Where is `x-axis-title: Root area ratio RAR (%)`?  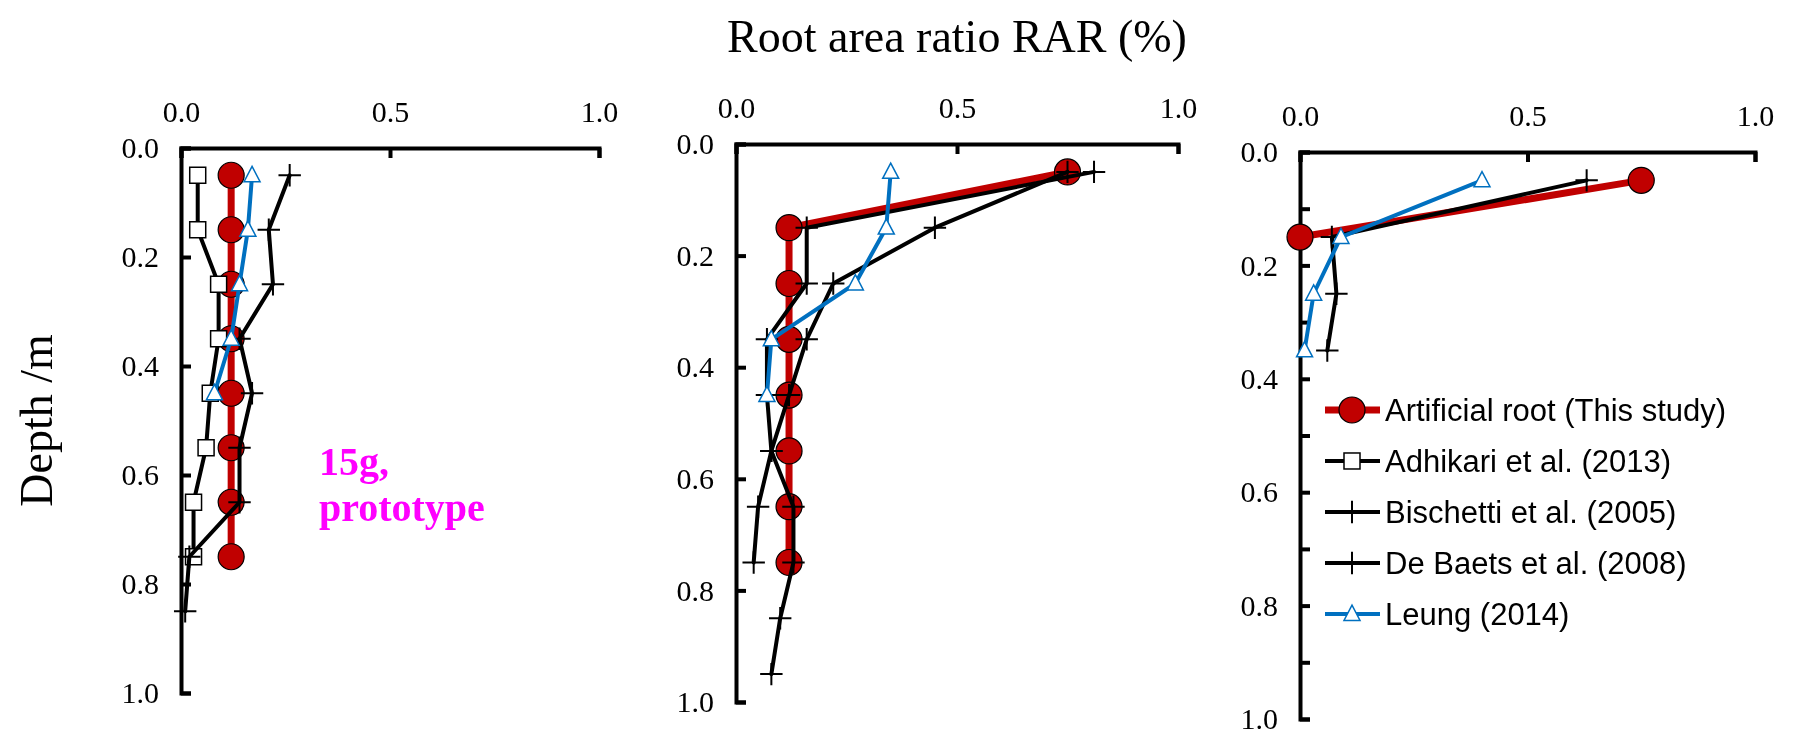 x-axis-title: Root area ratio RAR (%) is located at coordinates (957, 36).